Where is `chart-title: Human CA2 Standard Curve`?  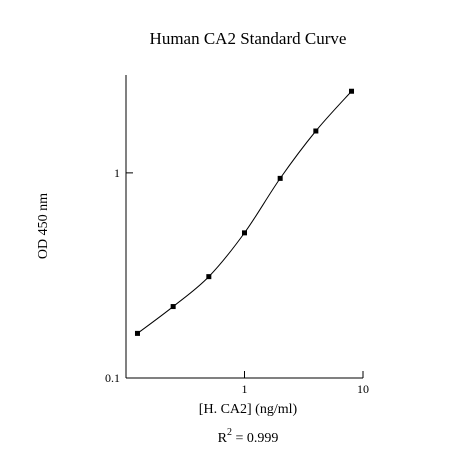 chart-title: Human CA2 Standard Curve is located at coordinates (248, 38).